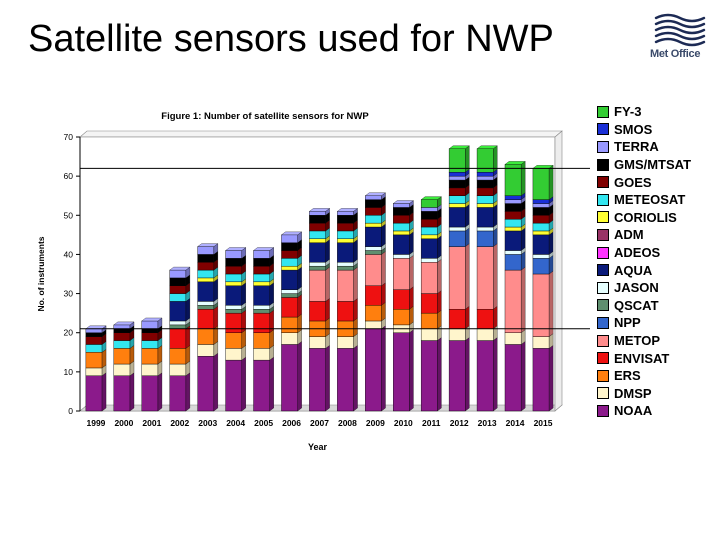  What do you see at coordinates (69, 176) in the screenshot?
I see `y-tick-label: 60` at bounding box center [69, 176].